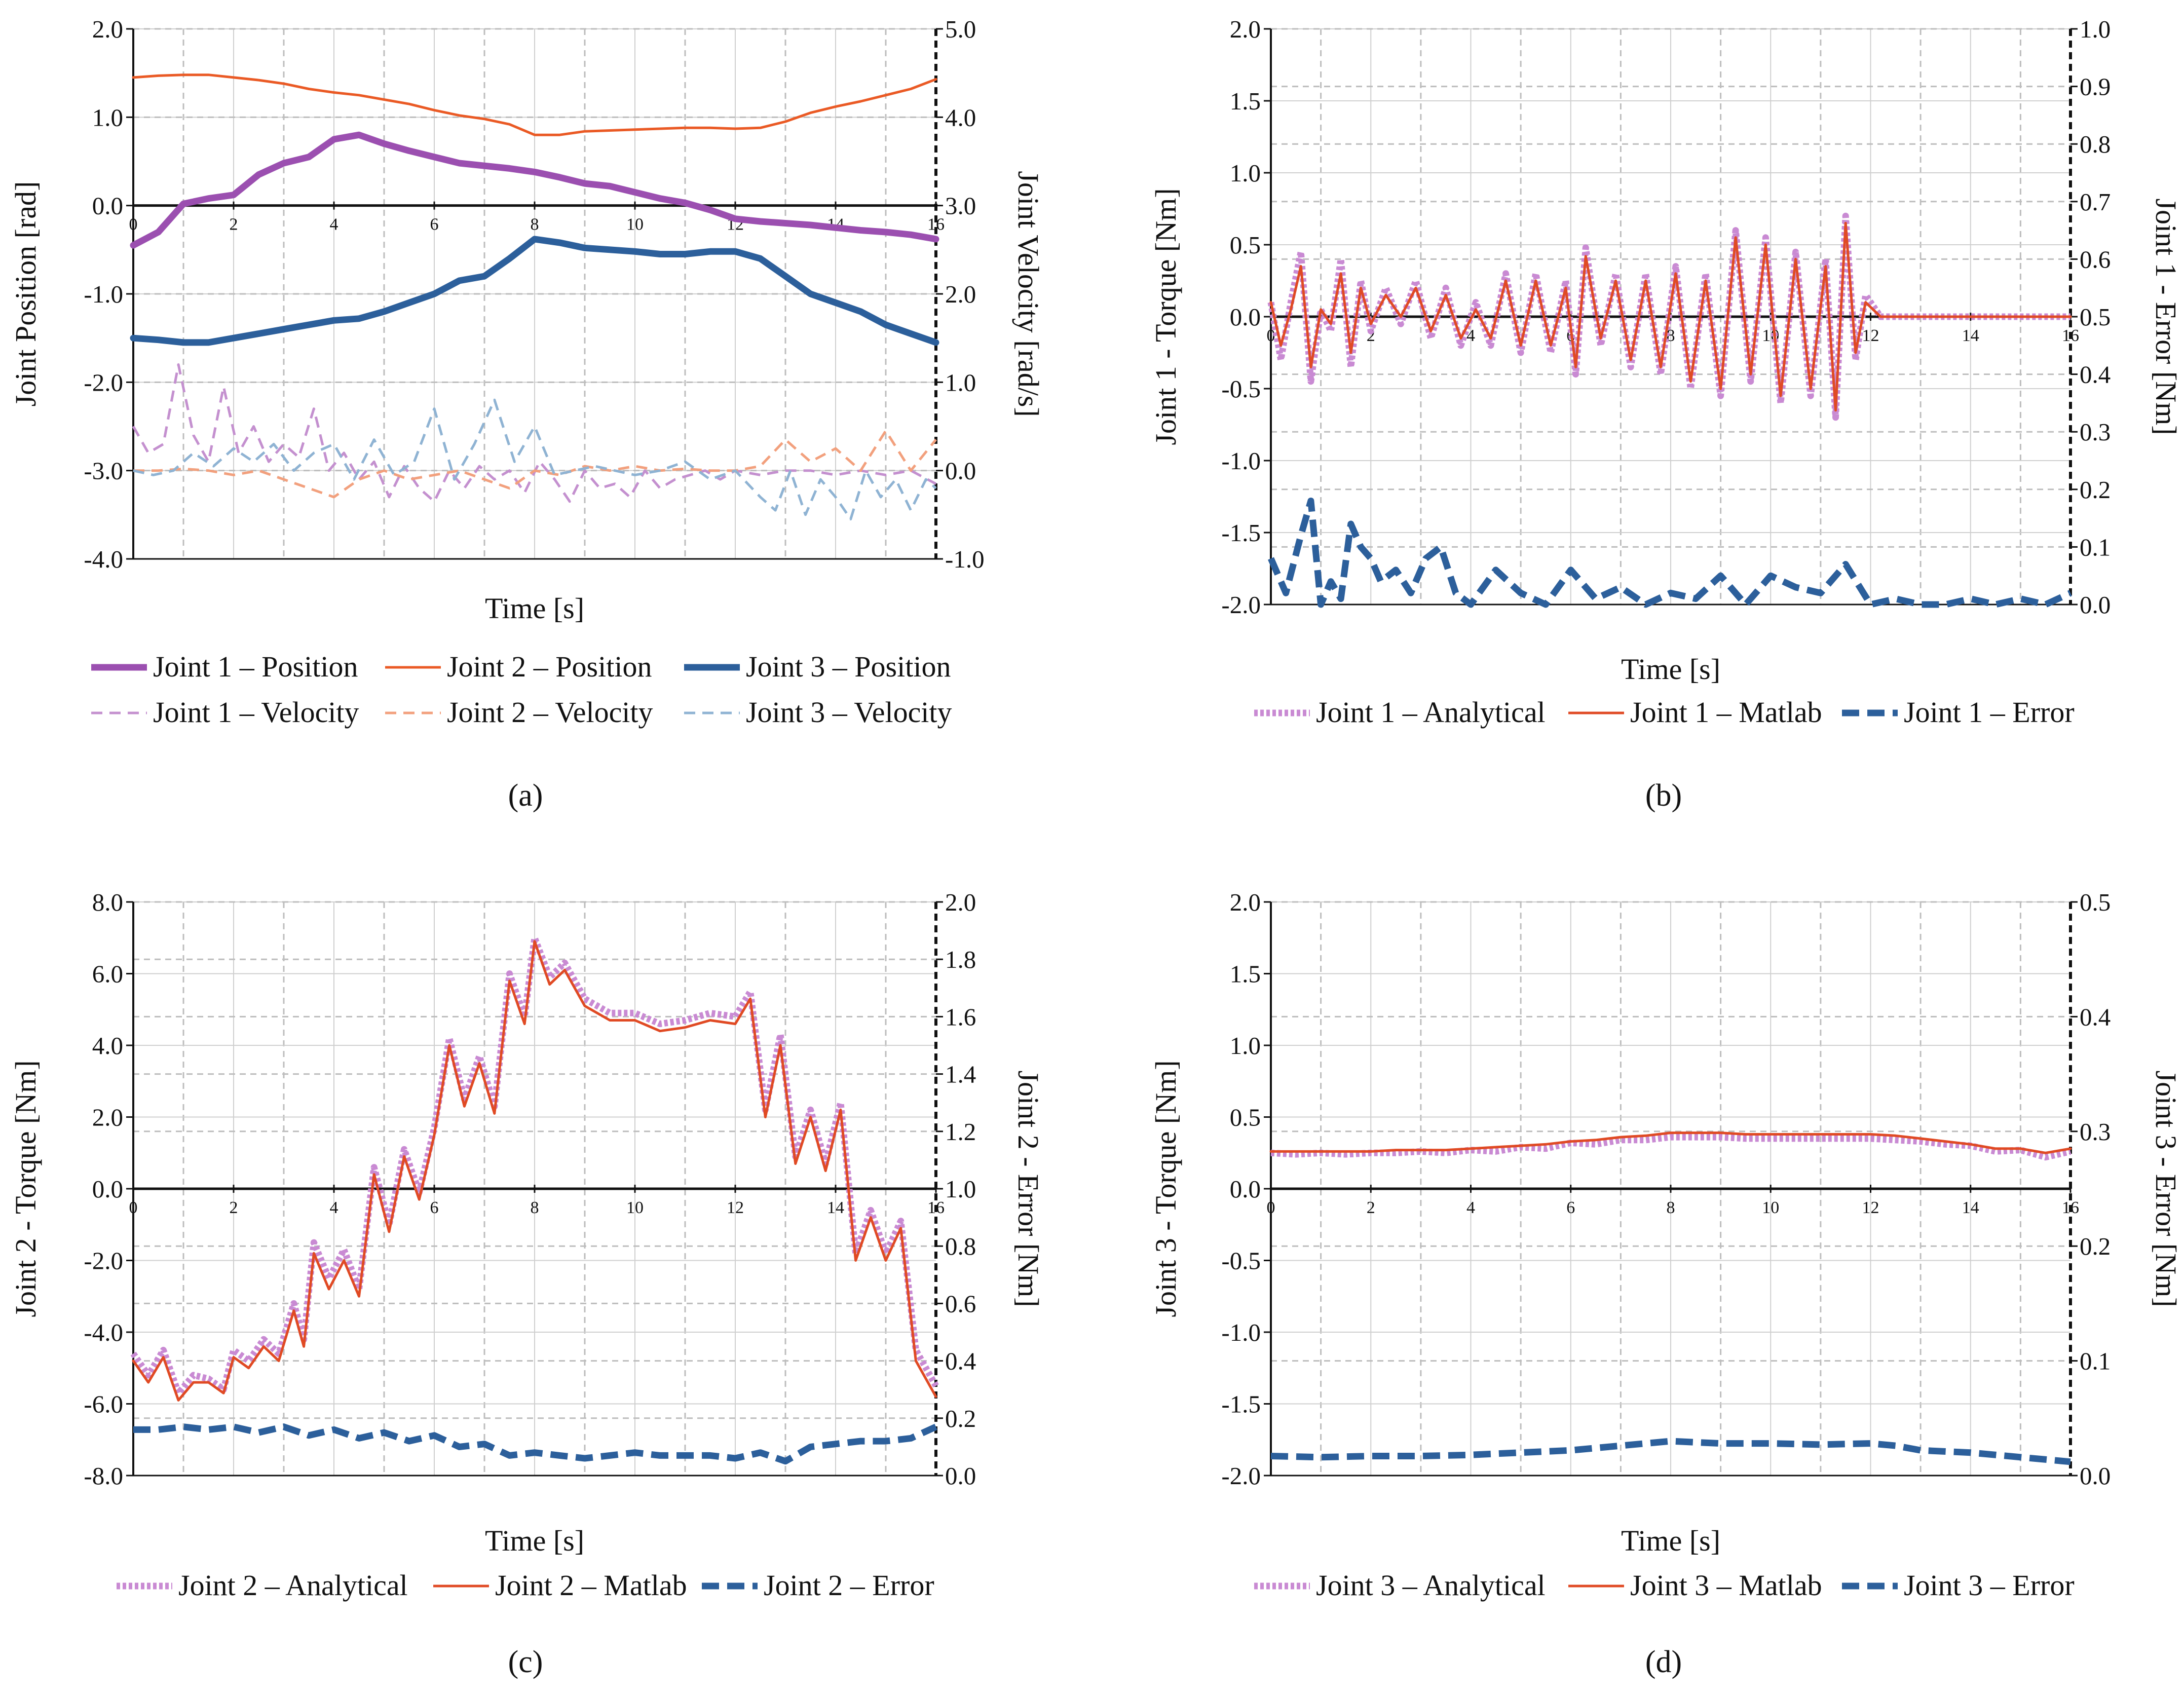 This screenshot has height=1698, width=2184. What do you see at coordinates (1431, 713) in the screenshot?
I see `legend-label: Joint 1 – Analytical` at bounding box center [1431, 713].